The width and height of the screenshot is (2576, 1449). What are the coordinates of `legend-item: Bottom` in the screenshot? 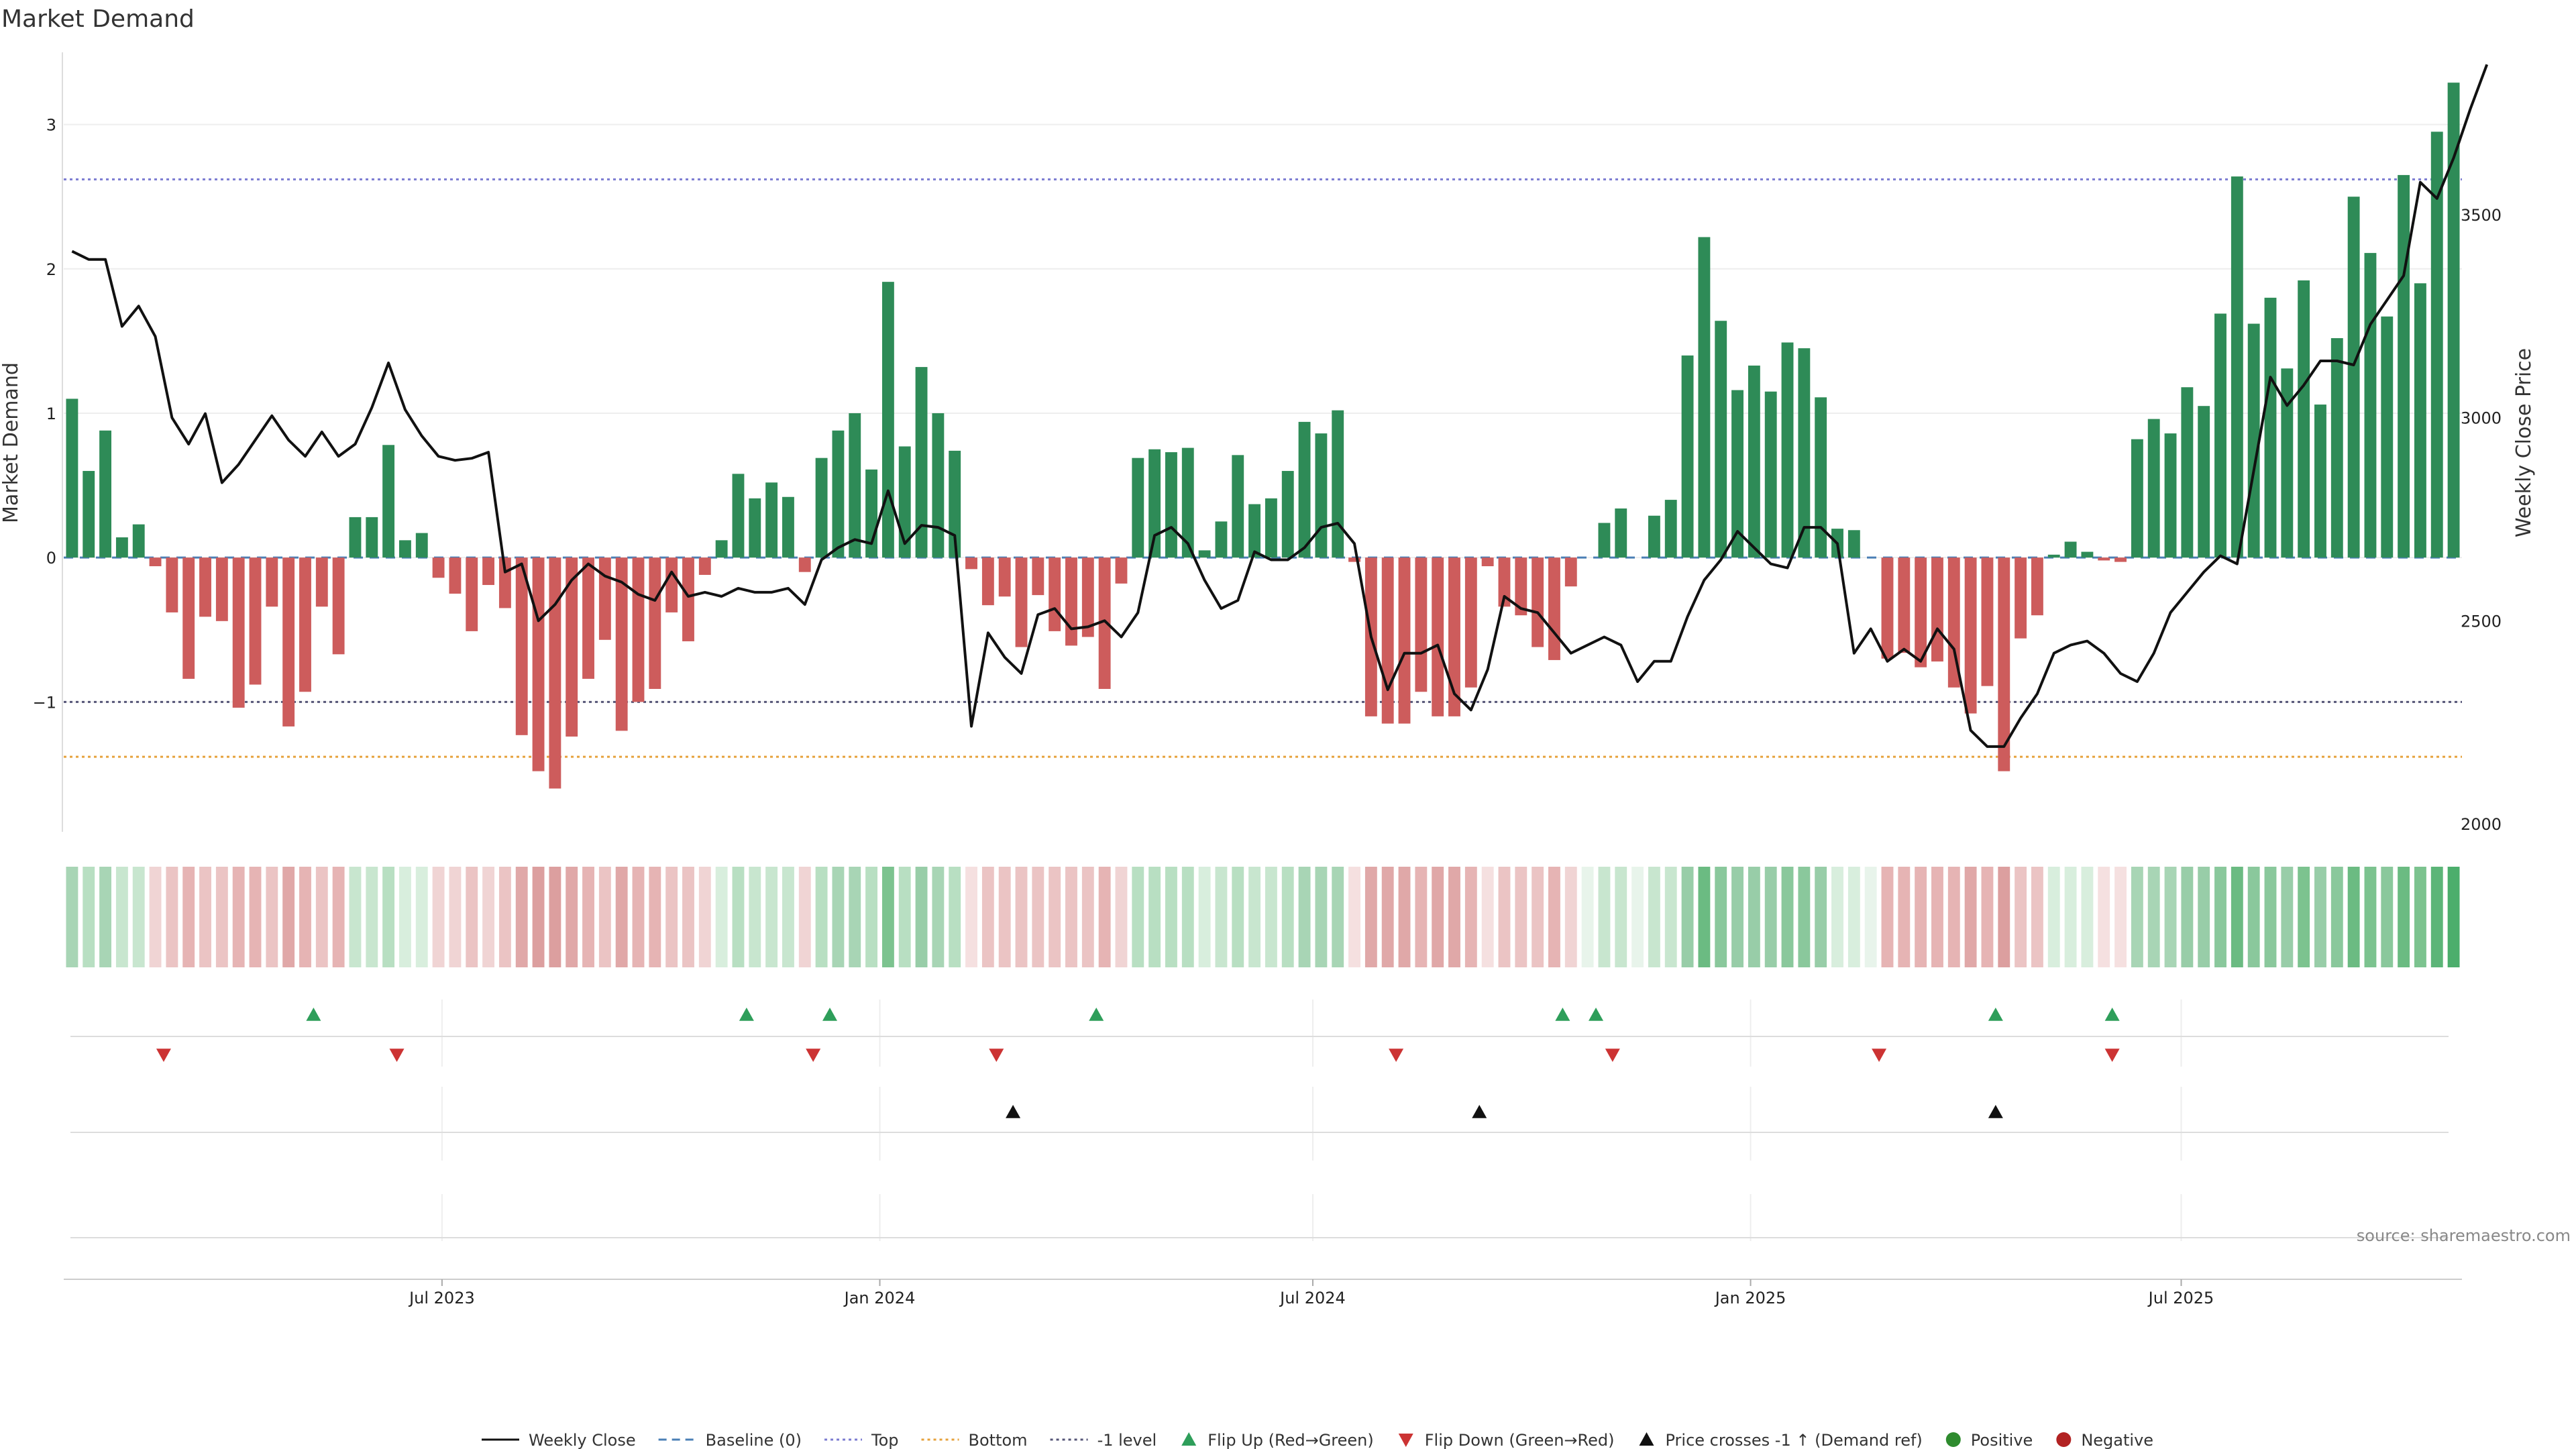 It's located at (974, 1440).